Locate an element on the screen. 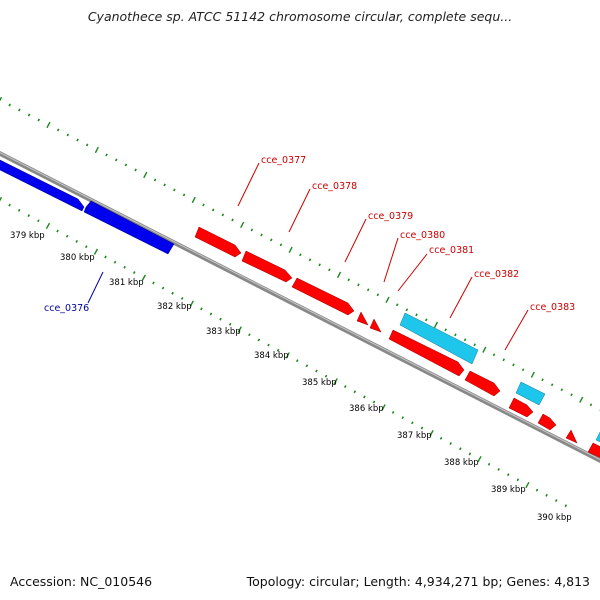 This screenshot has width=600, height=600. scale-label: 385 kbp is located at coordinates (319, 383).